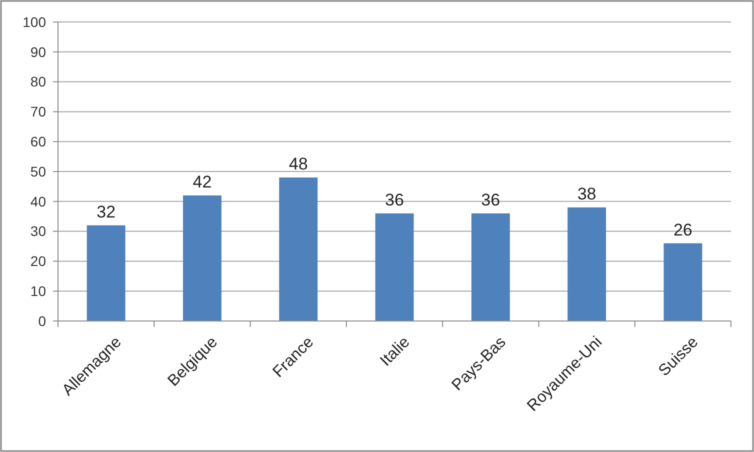 This screenshot has width=754, height=452. Describe the element at coordinates (34, 22) in the screenshot. I see `y-tick-label: 100` at that location.